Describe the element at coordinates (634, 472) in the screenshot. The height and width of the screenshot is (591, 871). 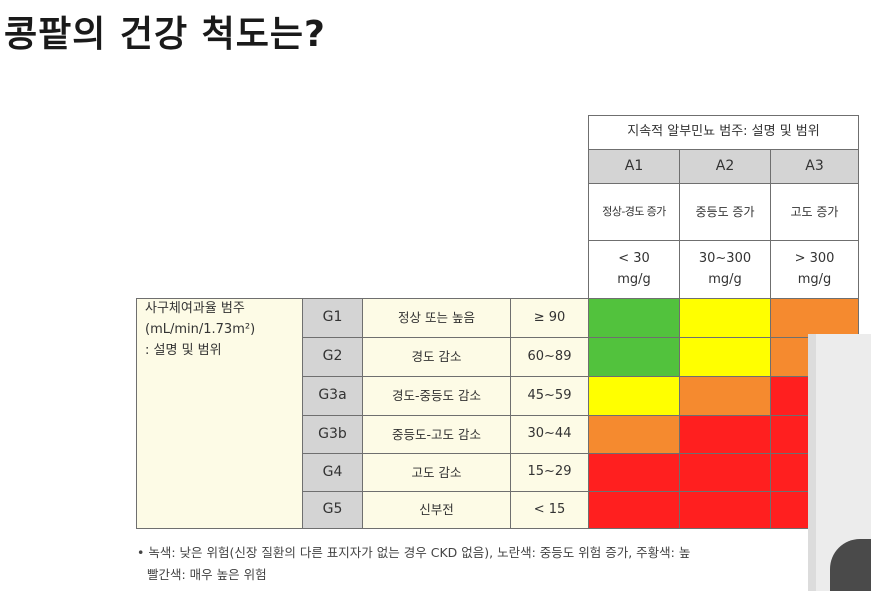
I see `risk-cell-g4-a1` at that location.